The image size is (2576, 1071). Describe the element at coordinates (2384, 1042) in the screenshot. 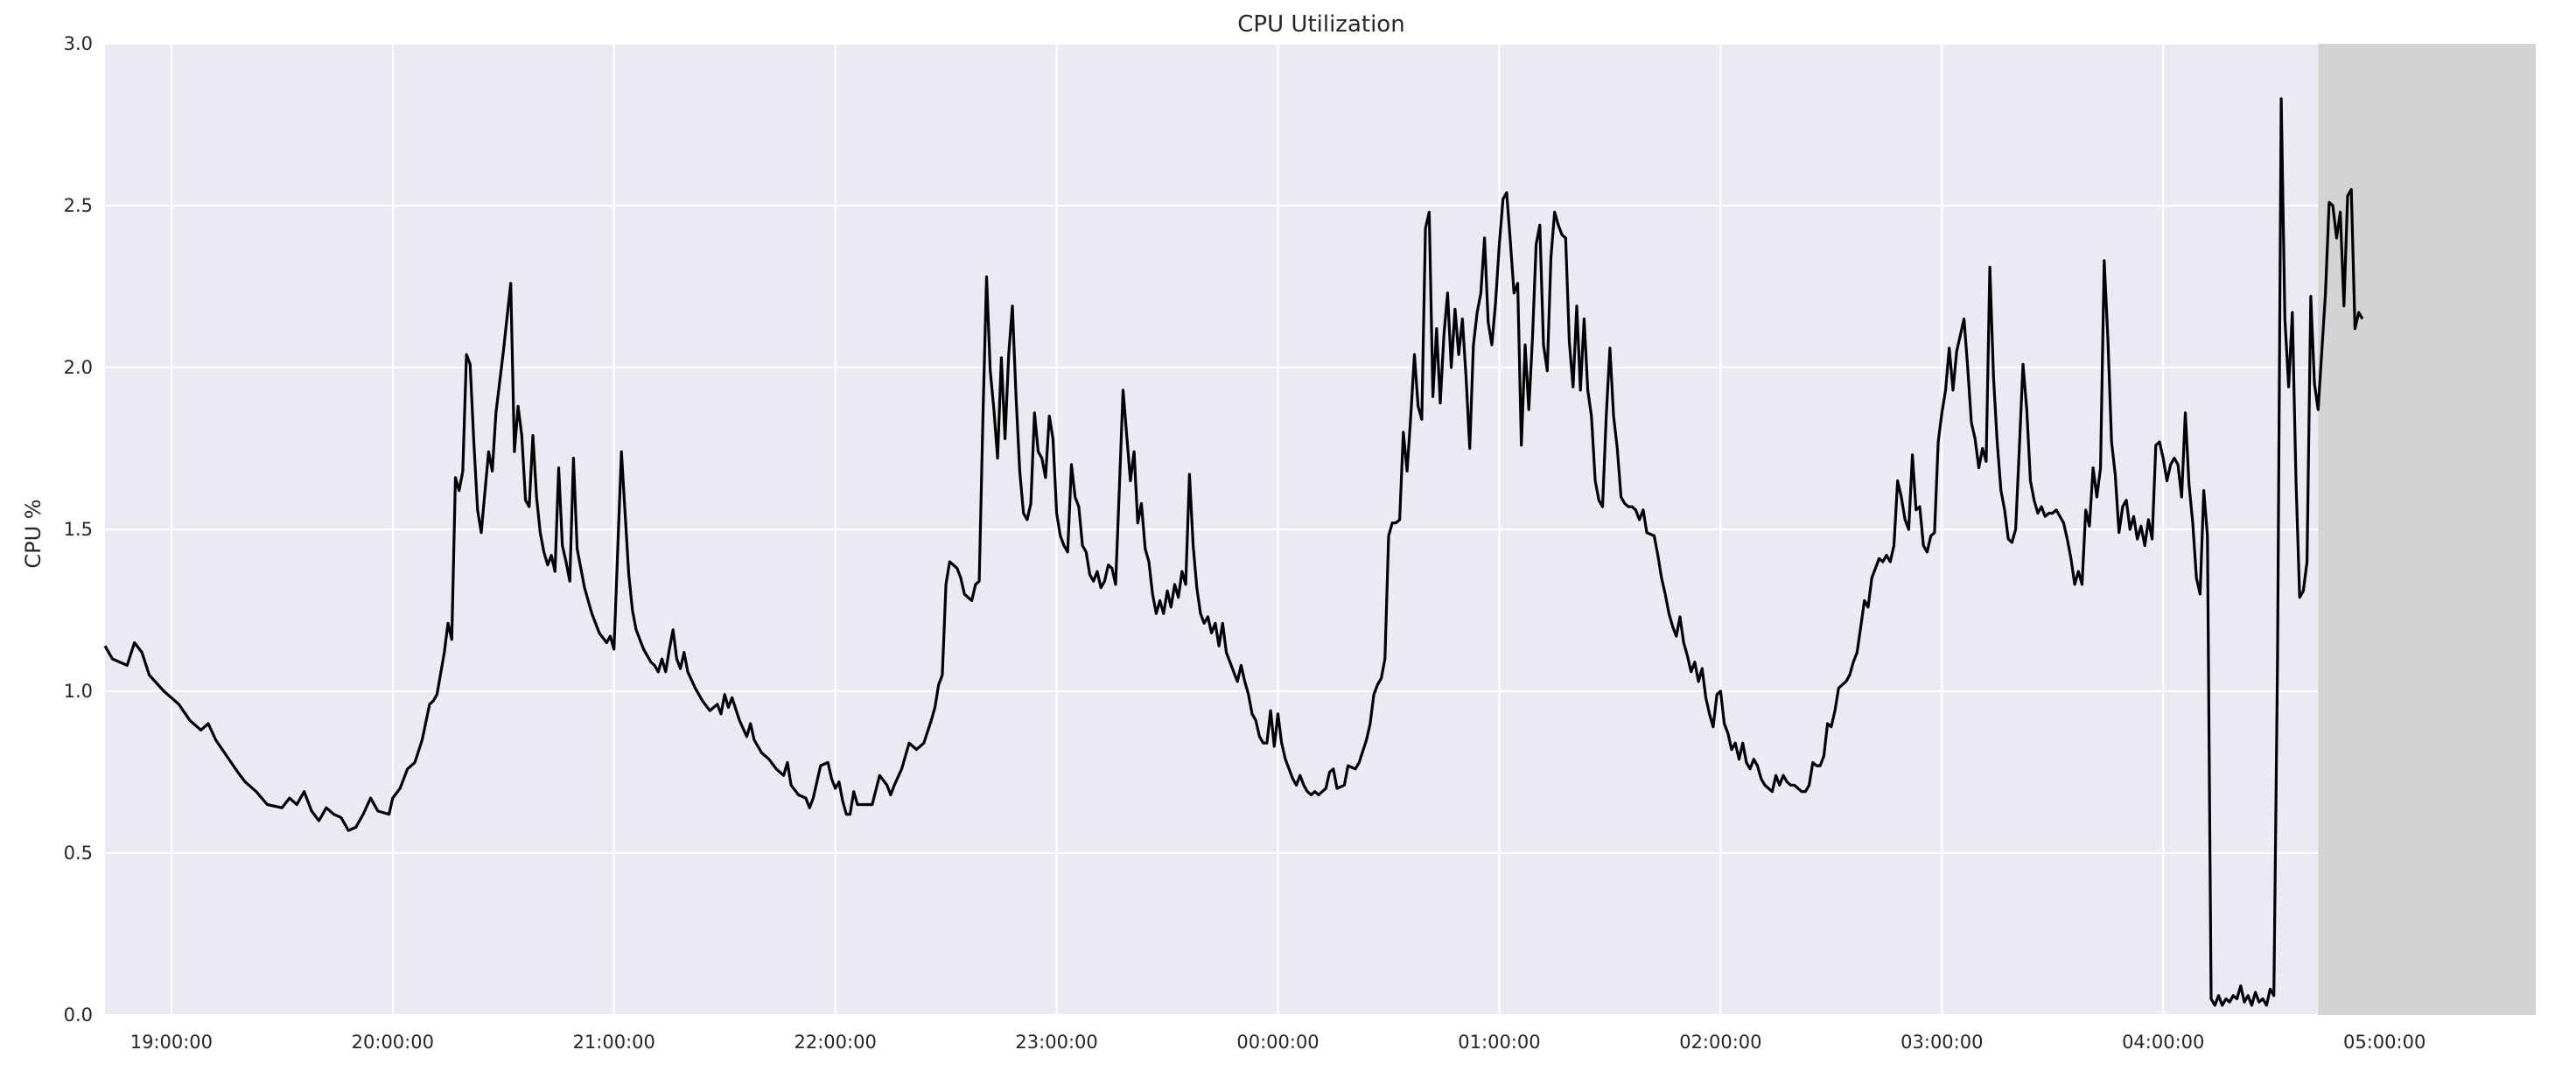

I see `x-tick-label: 05:00:00` at that location.